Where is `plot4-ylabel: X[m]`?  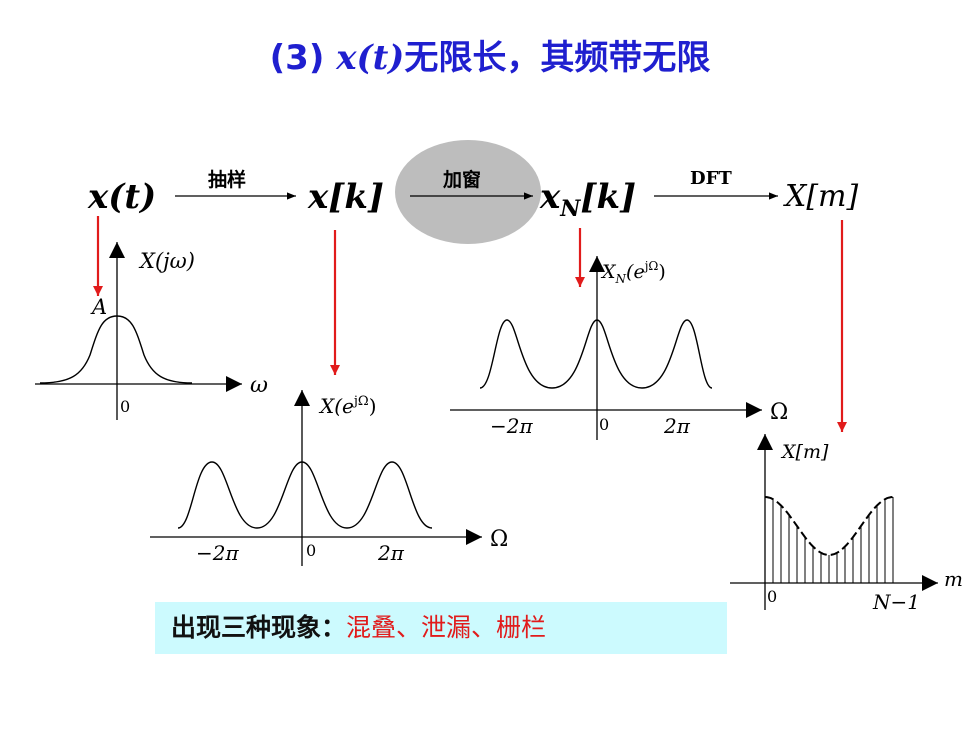 plot4-ylabel: X[m] is located at coordinates (804, 452).